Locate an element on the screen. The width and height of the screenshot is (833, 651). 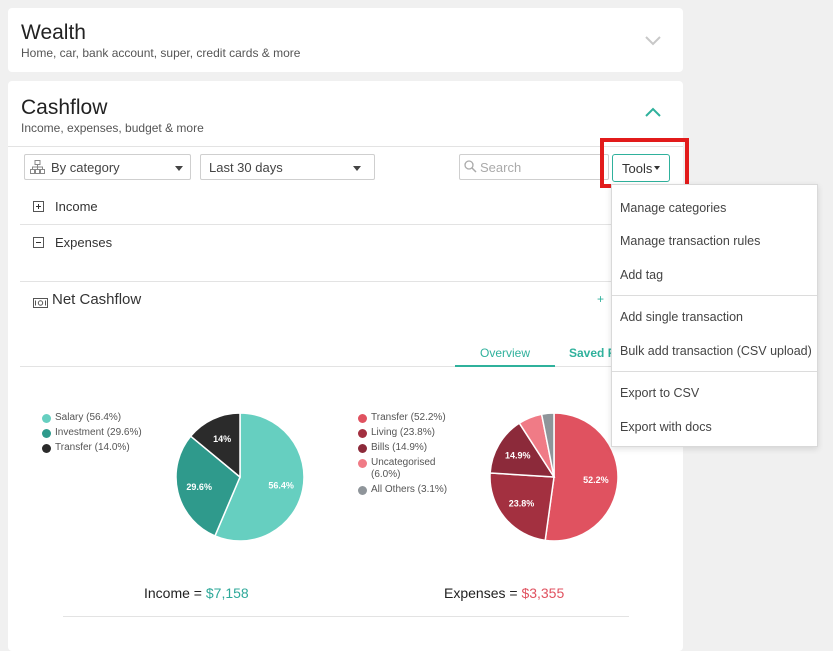
search-box is located at coordinates (534, 167).